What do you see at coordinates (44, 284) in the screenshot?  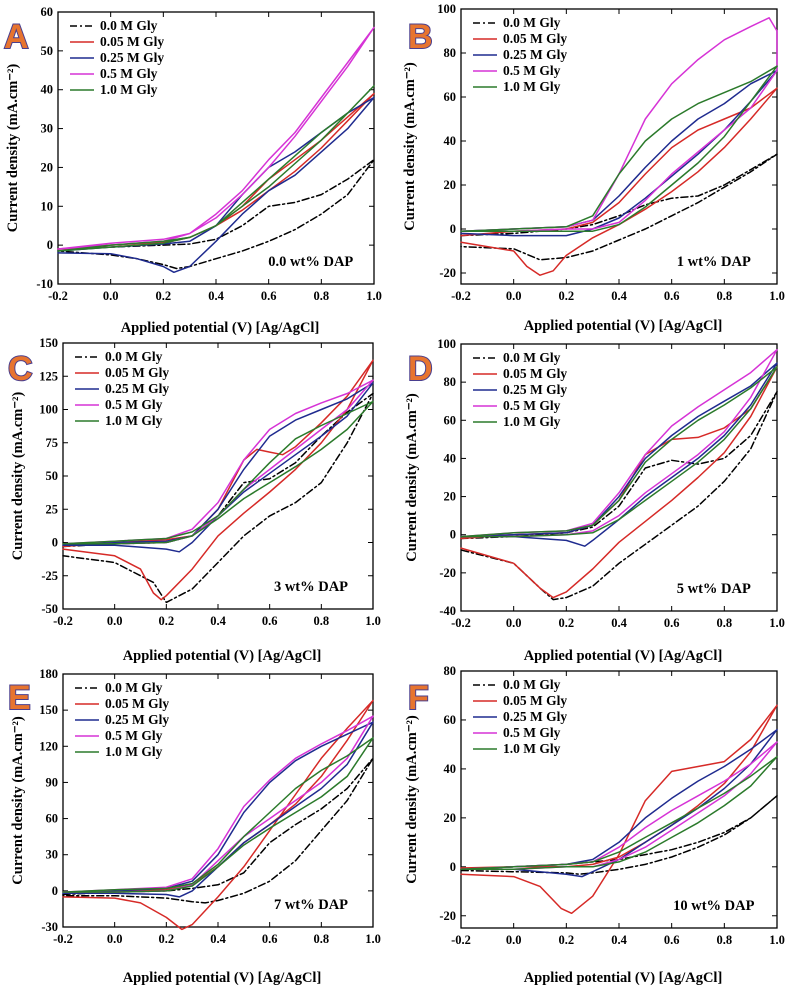 I see `y-tick-label: -10` at bounding box center [44, 284].